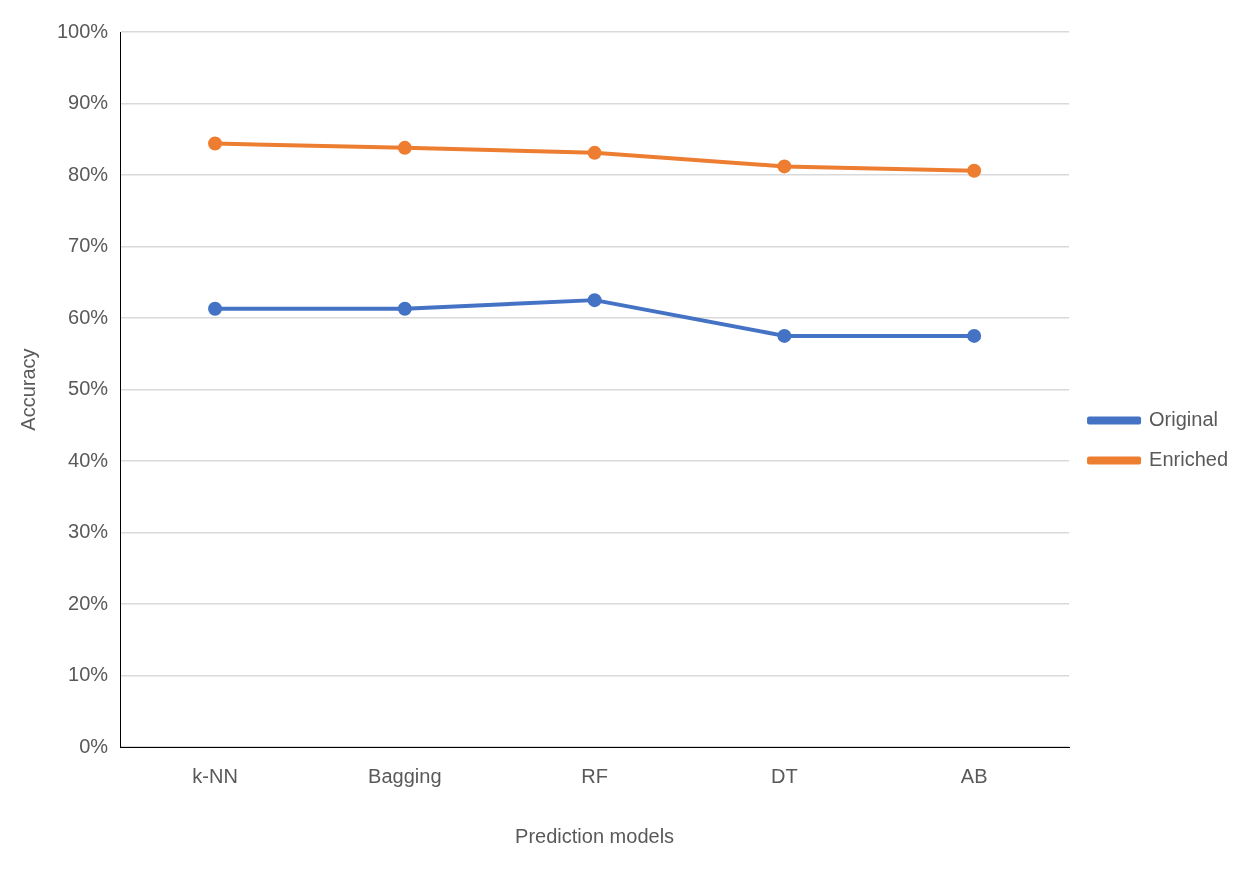 The height and width of the screenshot is (871, 1259). What do you see at coordinates (88, 316) in the screenshot?
I see `y-tick-label: 60%` at bounding box center [88, 316].